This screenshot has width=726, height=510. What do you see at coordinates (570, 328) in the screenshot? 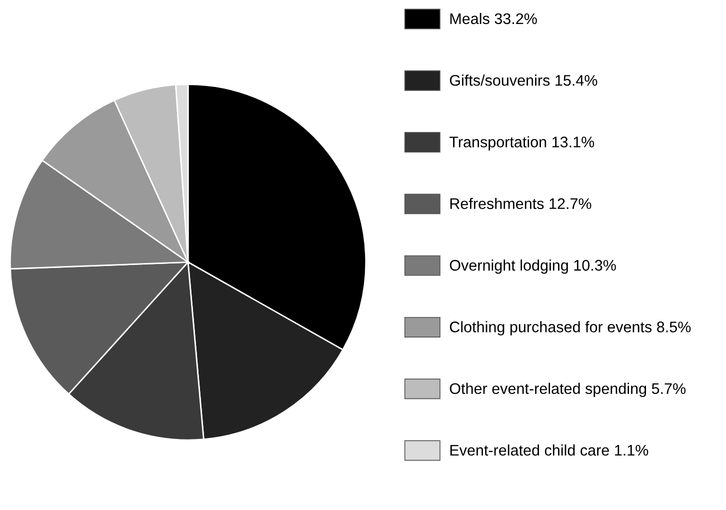
I see `legend-label: Clothing purchased for events 8.5%` at bounding box center [570, 328].